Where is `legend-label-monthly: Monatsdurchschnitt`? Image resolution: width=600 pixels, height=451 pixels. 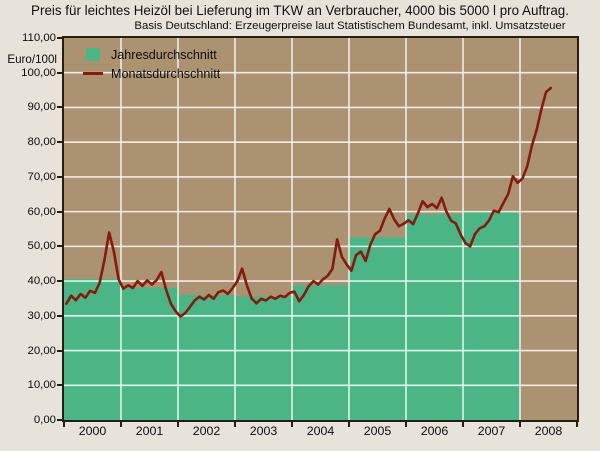 legend-label-monthly: Monatsdurchschnitt is located at coordinates (166, 73).